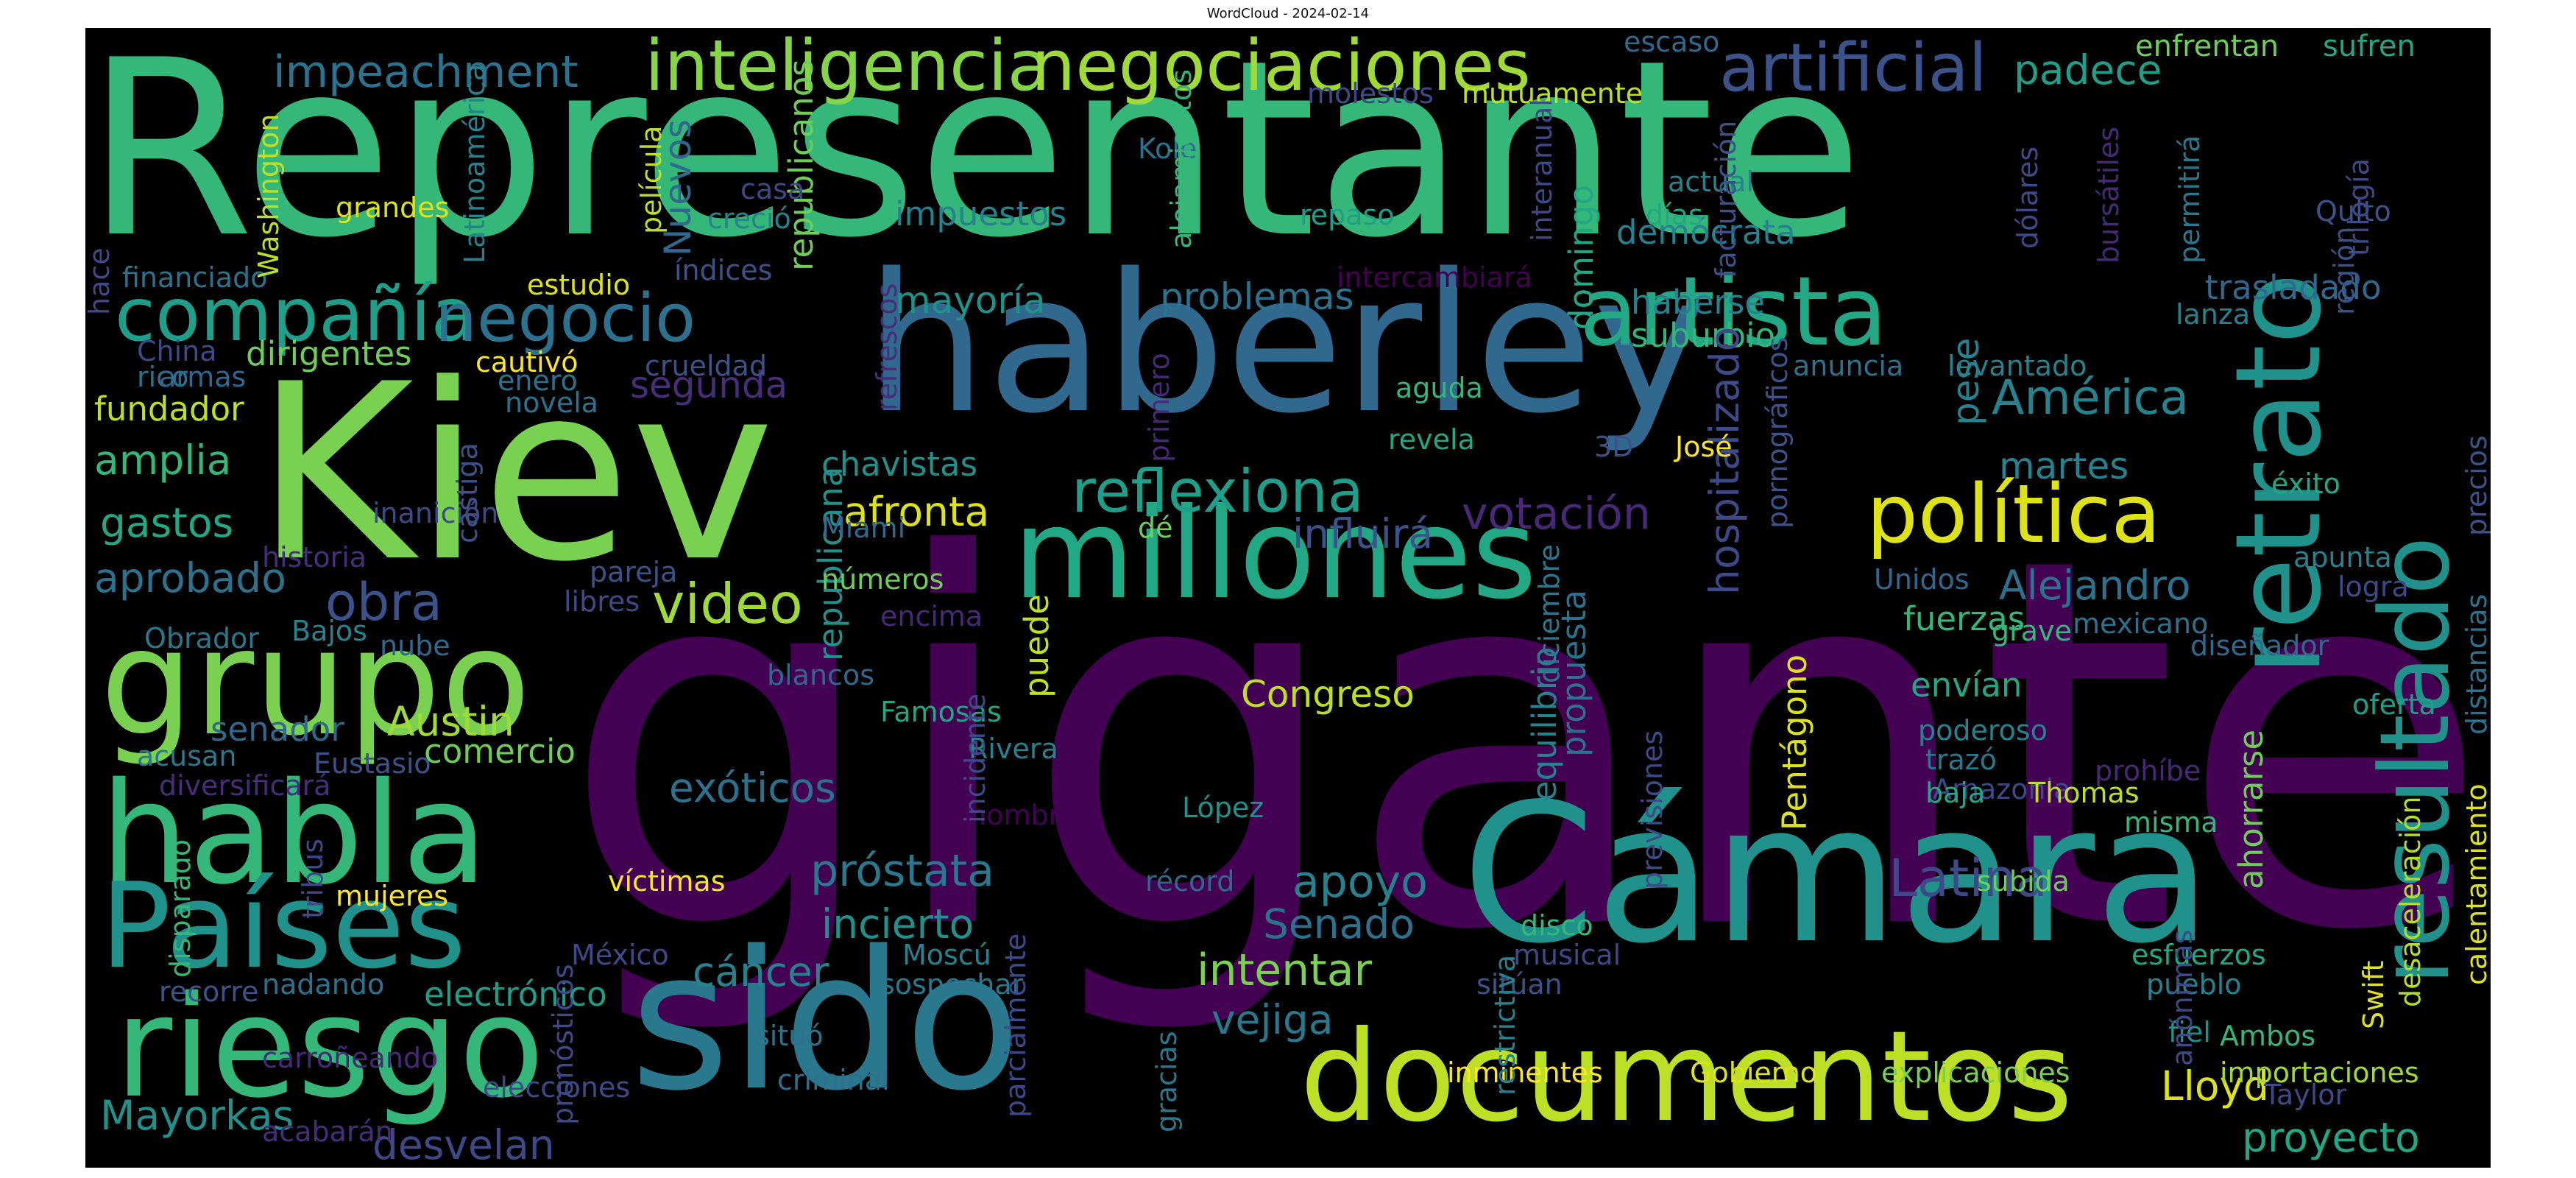 The image size is (2576, 1178). I want to click on word-92: financiado, so click(195, 277).